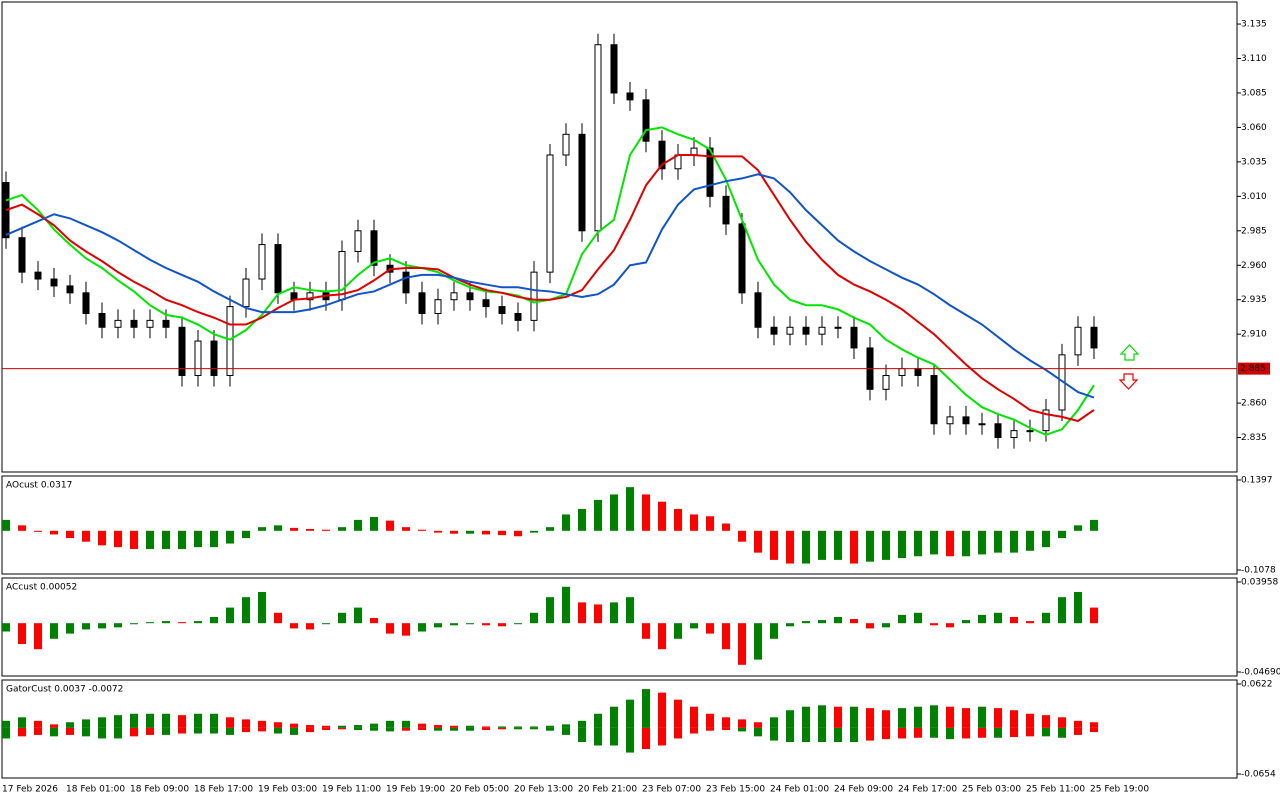 The image size is (1280, 800). Describe the element at coordinates (619, 627) in the screenshot. I see `panel-frame` at that location.